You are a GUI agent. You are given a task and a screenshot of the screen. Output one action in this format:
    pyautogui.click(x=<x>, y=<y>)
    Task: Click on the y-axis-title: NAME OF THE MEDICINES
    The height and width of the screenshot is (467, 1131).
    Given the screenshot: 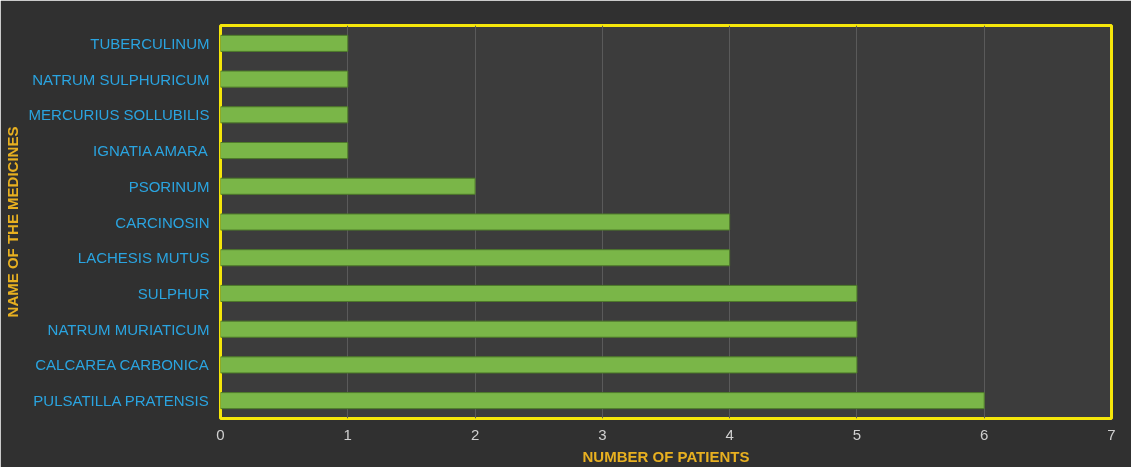 What is the action you would take?
    pyautogui.click(x=12, y=222)
    